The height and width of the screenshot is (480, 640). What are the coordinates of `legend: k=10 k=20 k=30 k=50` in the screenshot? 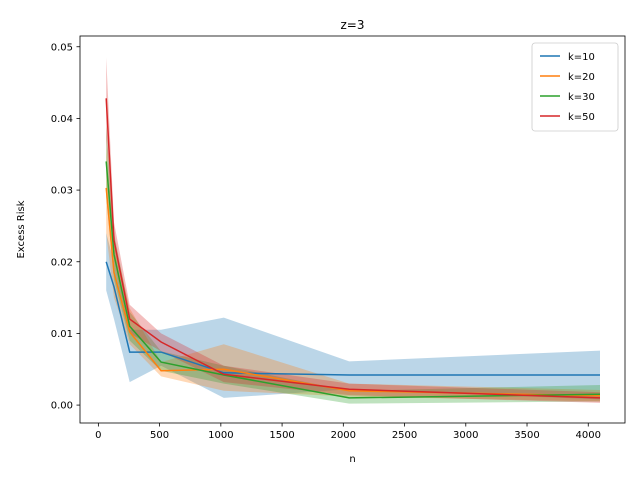 It's located at (575, 87).